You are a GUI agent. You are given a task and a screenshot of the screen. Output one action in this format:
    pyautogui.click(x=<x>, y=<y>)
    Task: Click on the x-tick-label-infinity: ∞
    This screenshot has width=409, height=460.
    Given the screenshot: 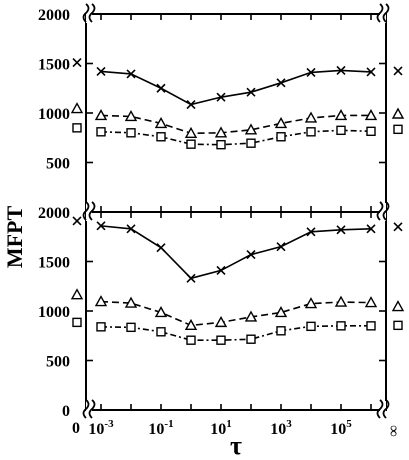 What is the action you would take?
    pyautogui.click(x=393, y=430)
    